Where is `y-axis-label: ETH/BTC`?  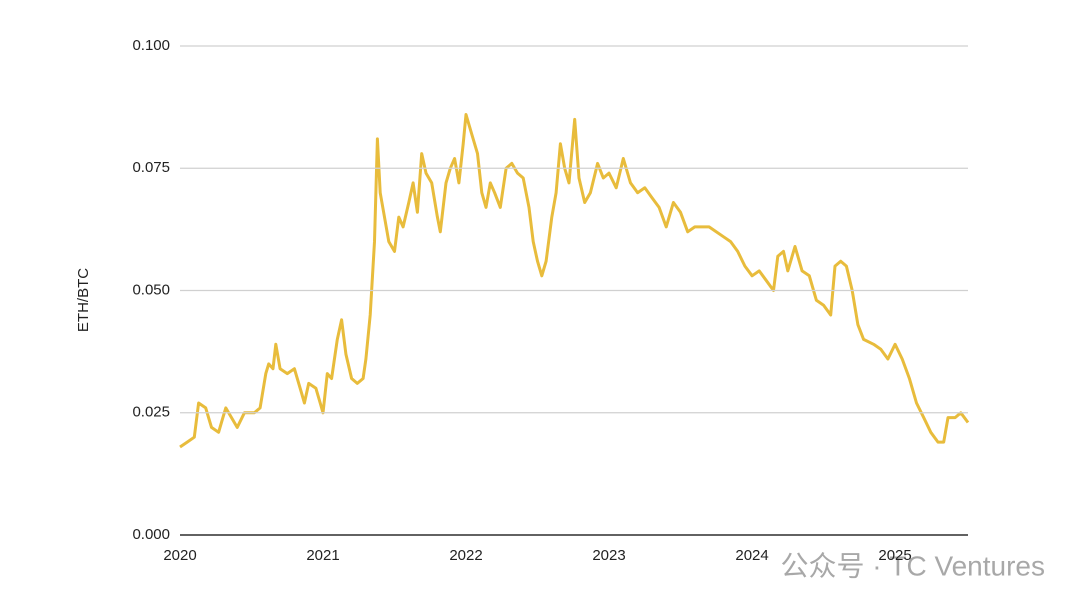 y-axis-label: ETH/BTC is located at coordinates (83, 300).